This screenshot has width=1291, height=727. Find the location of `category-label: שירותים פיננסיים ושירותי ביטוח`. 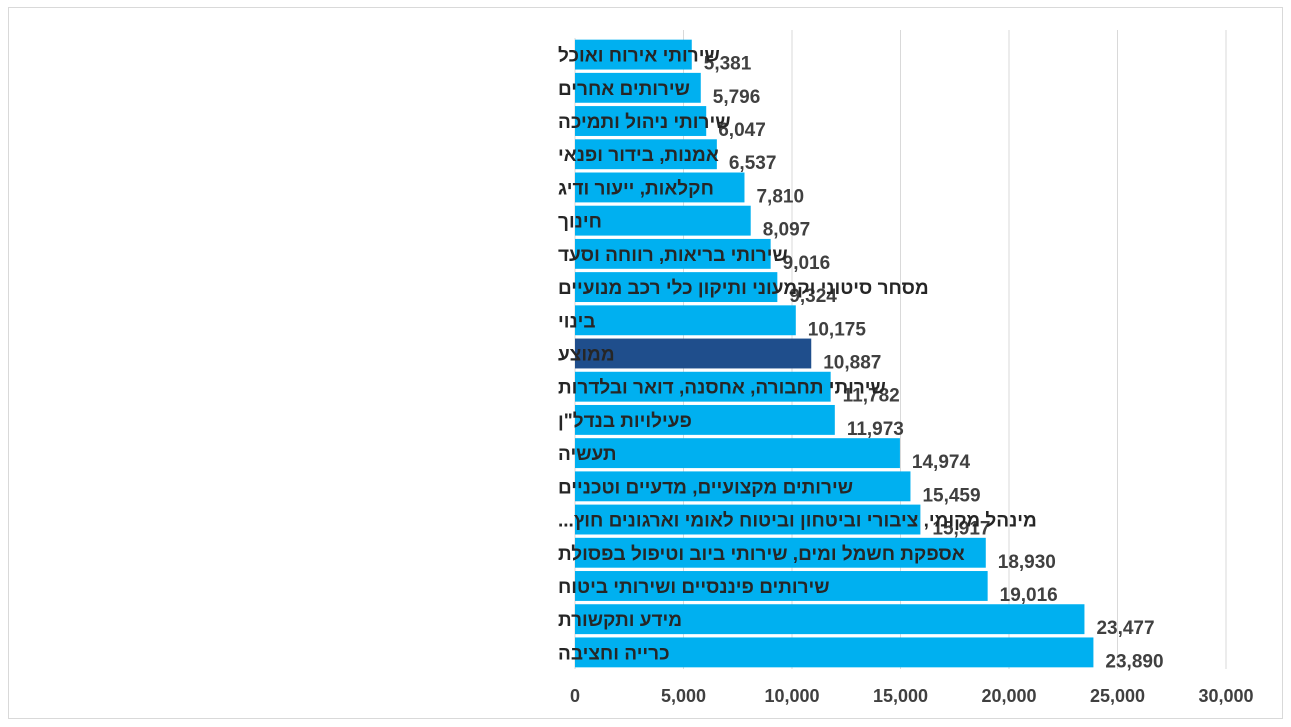

category-label: שירותים פיננסיים ושירותי ביטוח is located at coordinates (694, 587).